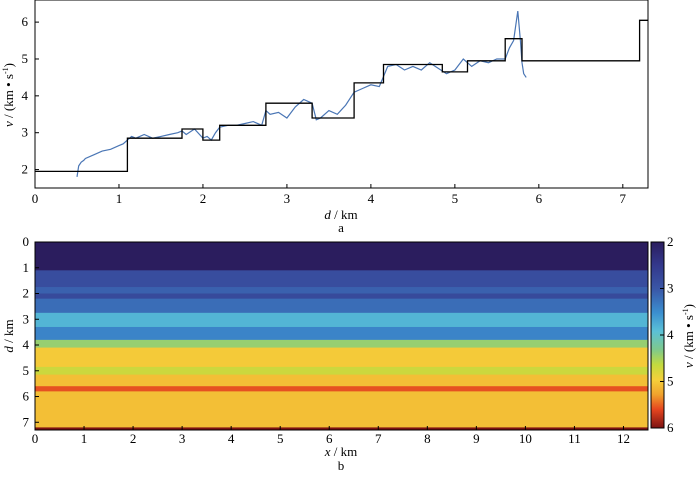  What do you see at coordinates (623, 438) in the screenshot?
I see `x-tick-label: 12` at bounding box center [623, 438].